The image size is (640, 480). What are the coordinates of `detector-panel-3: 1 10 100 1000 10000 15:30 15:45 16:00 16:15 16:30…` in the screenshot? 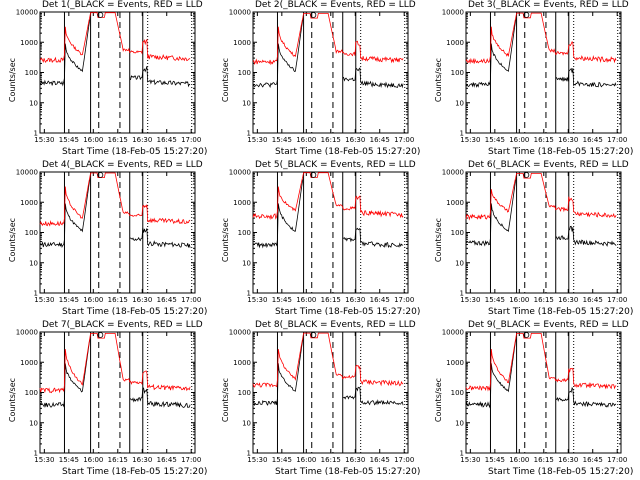 It's located at (532, 80).